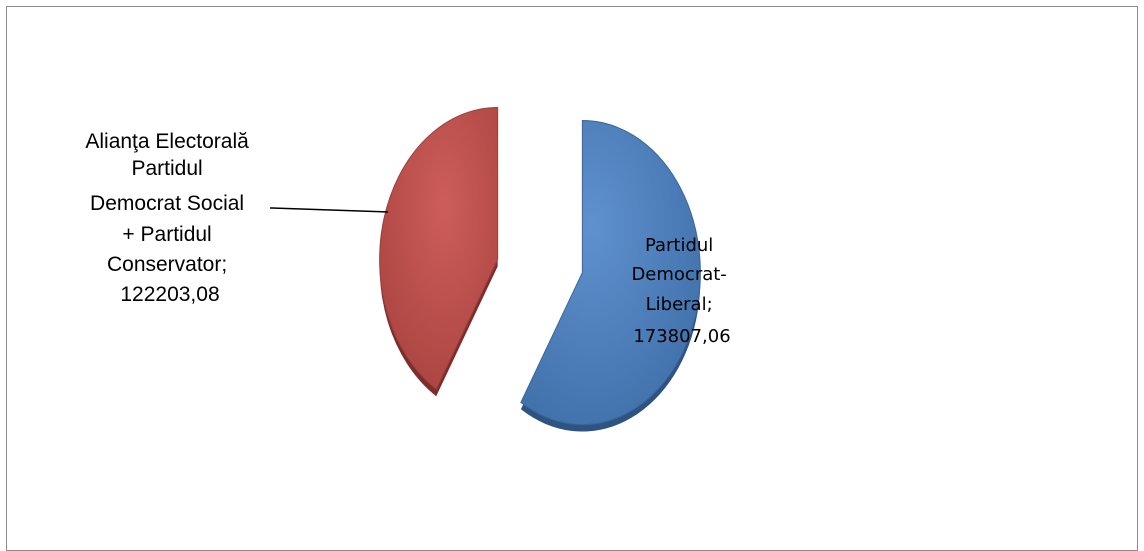 This screenshot has width=1144, height=551. Describe the element at coordinates (439, 248) in the screenshot. I see `pie-slice-alianta-electorala` at that location.